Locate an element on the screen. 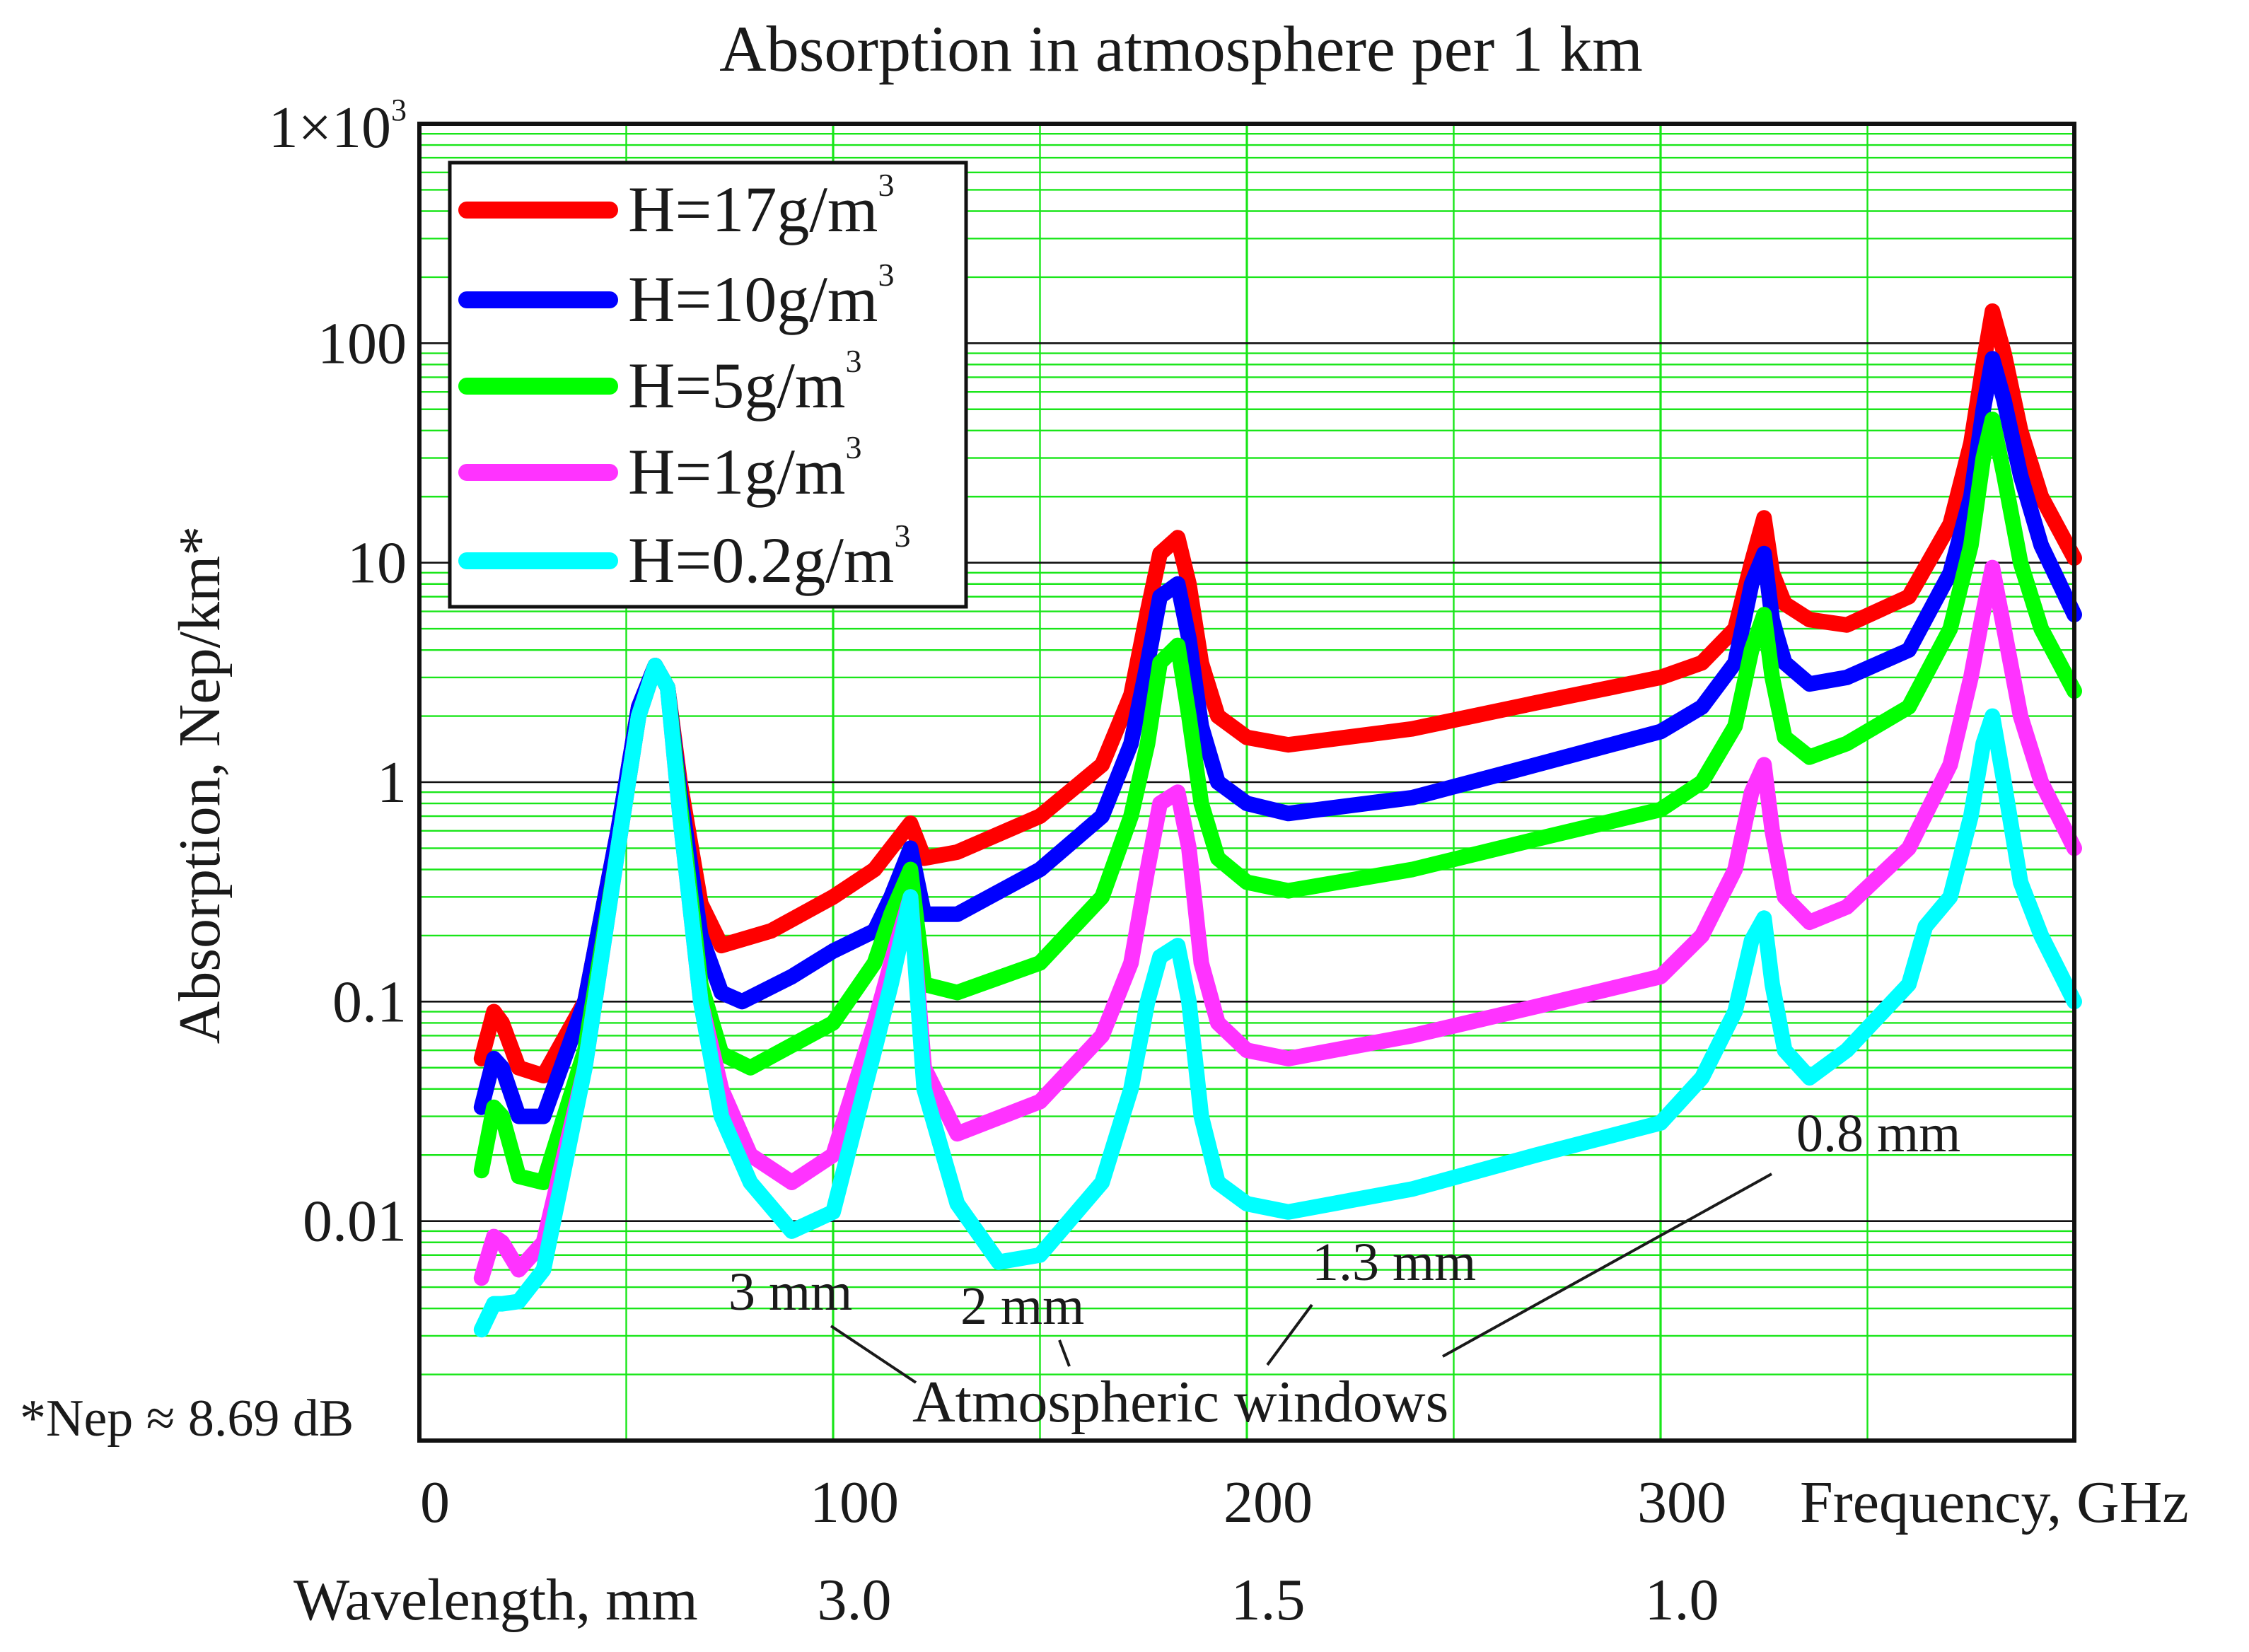  legend-label-4: H=0.2g/m3 is located at coordinates (769, 557).